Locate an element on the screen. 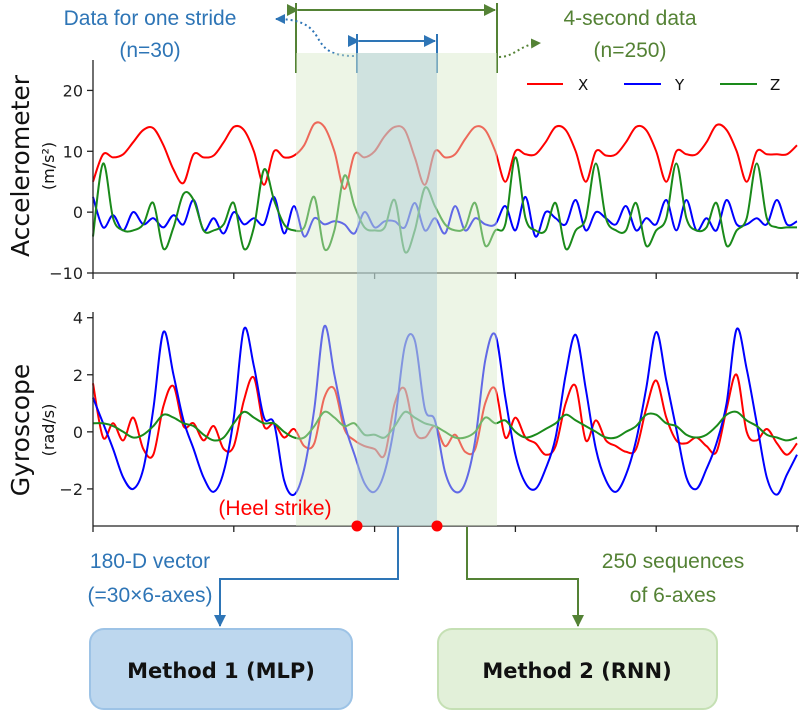  rnn-connector-arrow is located at coordinates (525, 577).